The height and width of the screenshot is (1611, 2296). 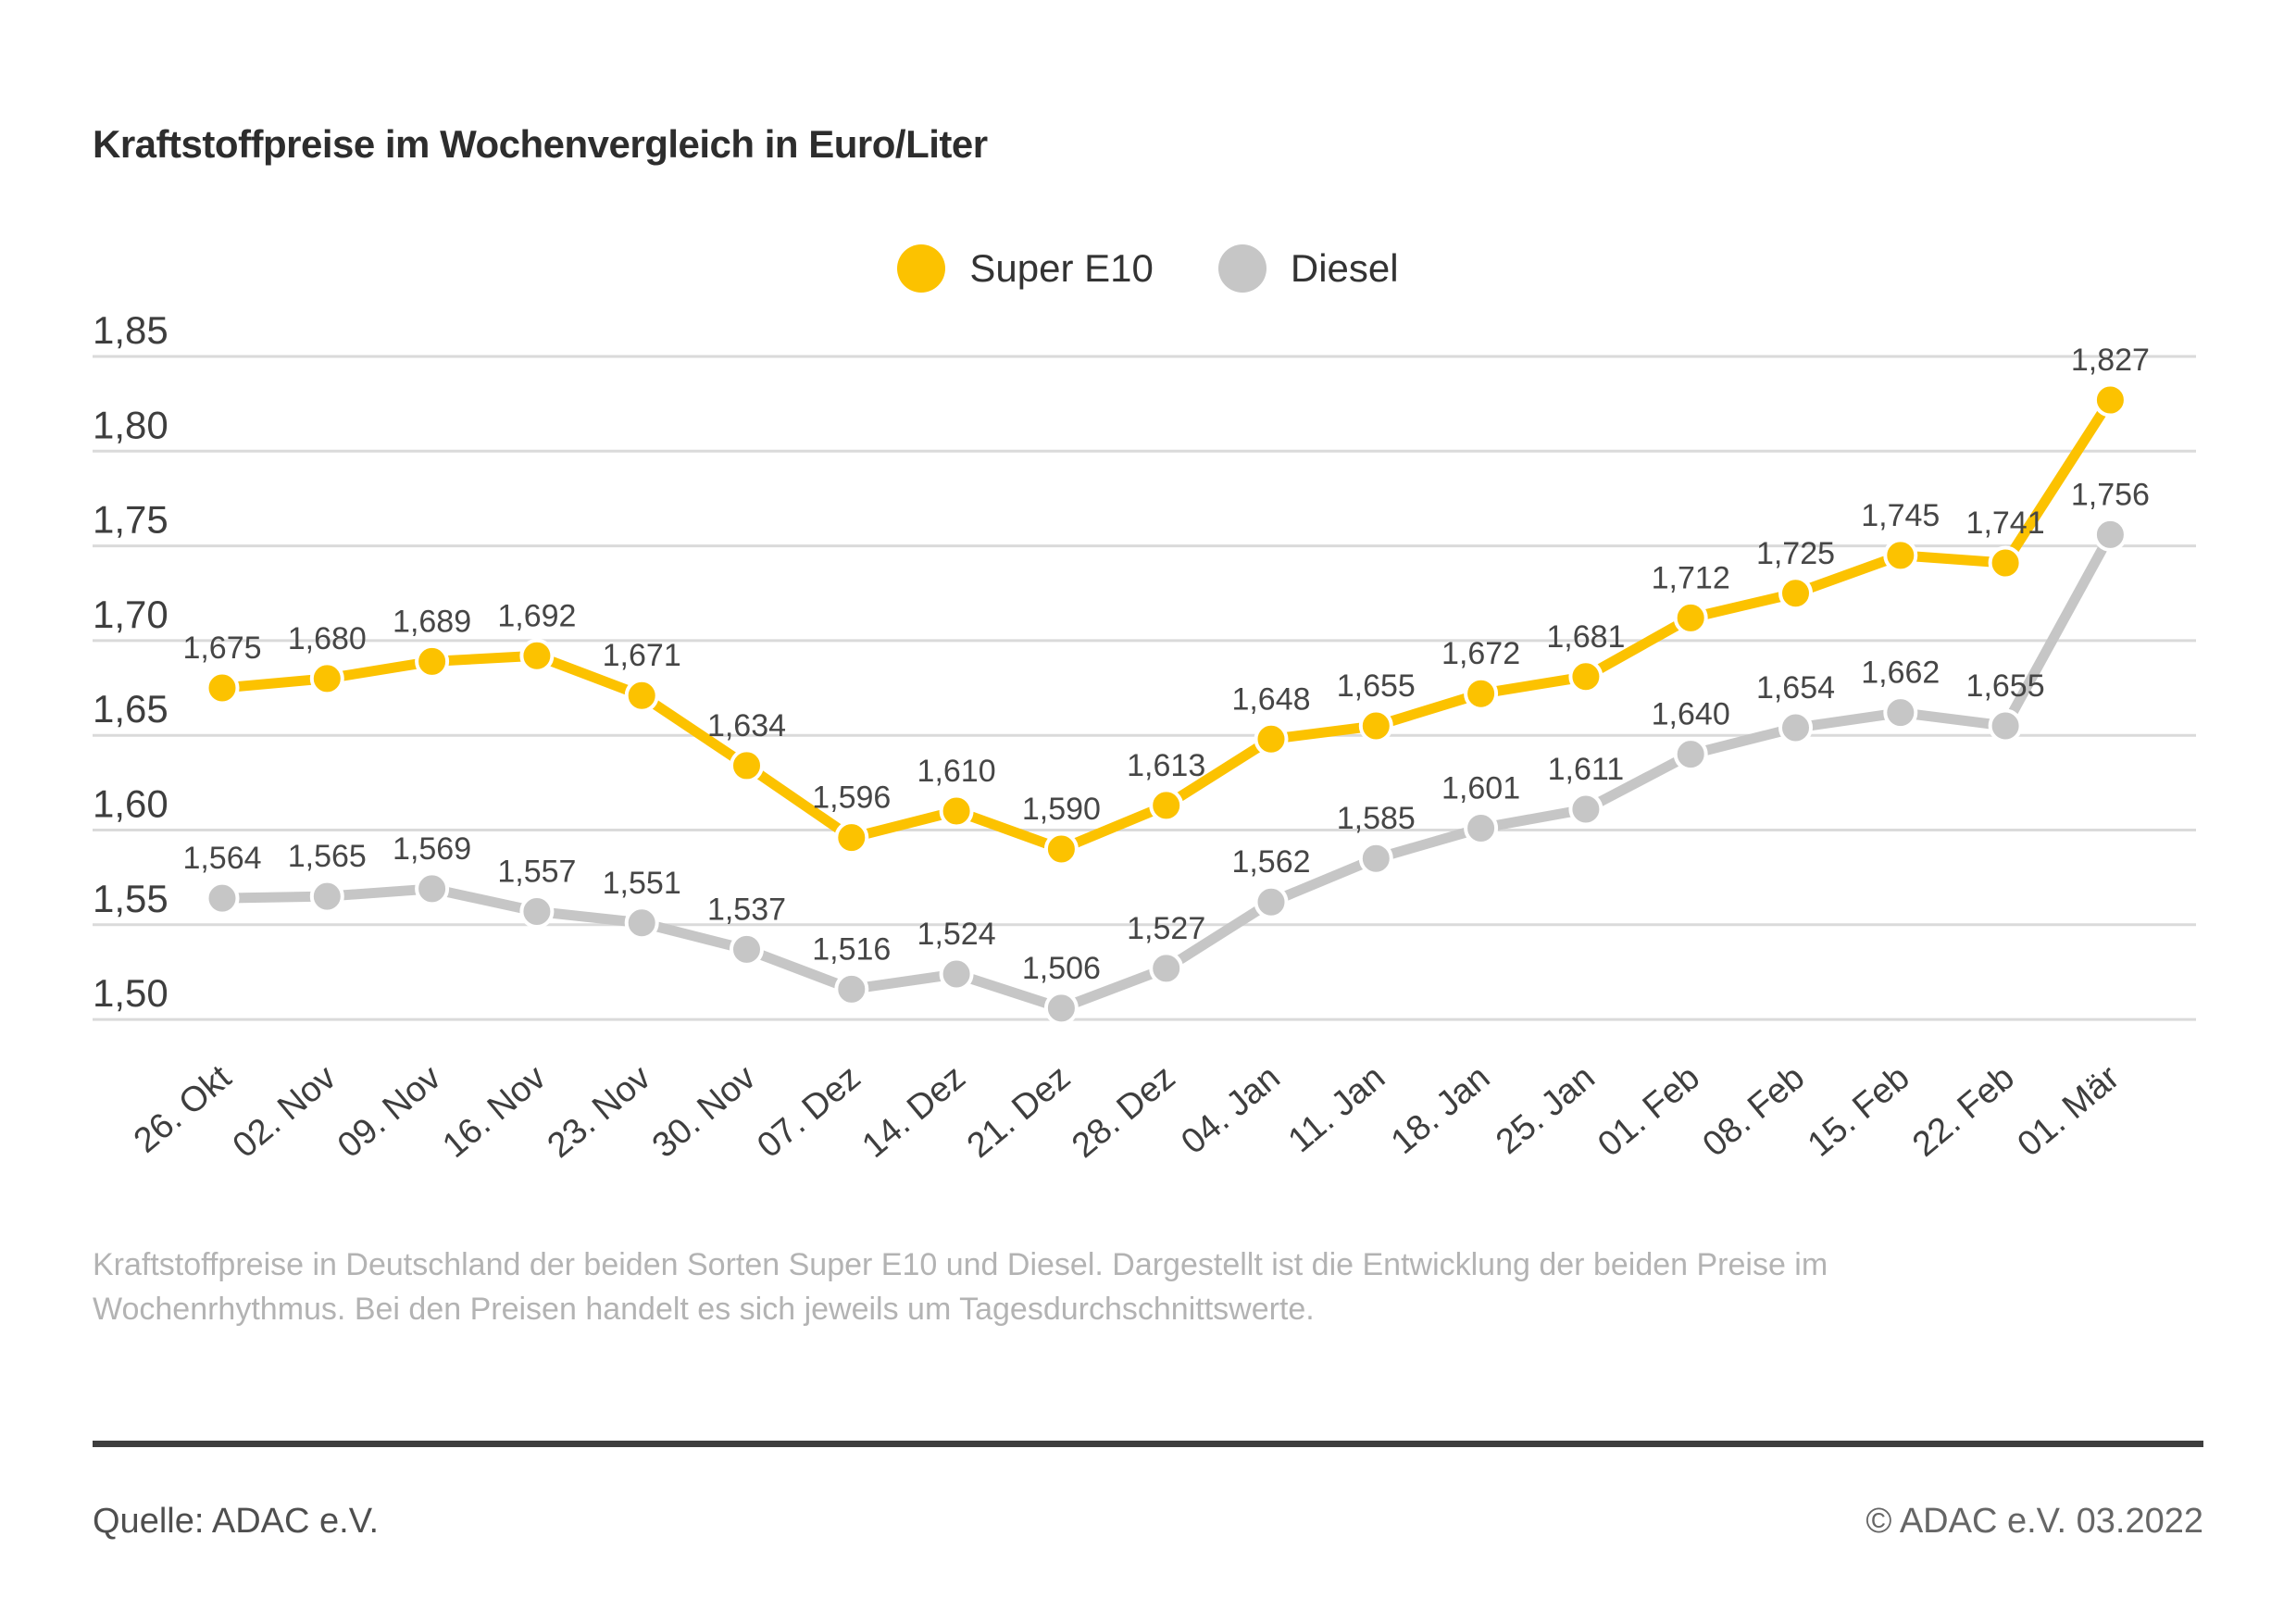 What do you see at coordinates (1963, 1111) in the screenshot?
I see `x-tick-label: 22. Feb` at bounding box center [1963, 1111].